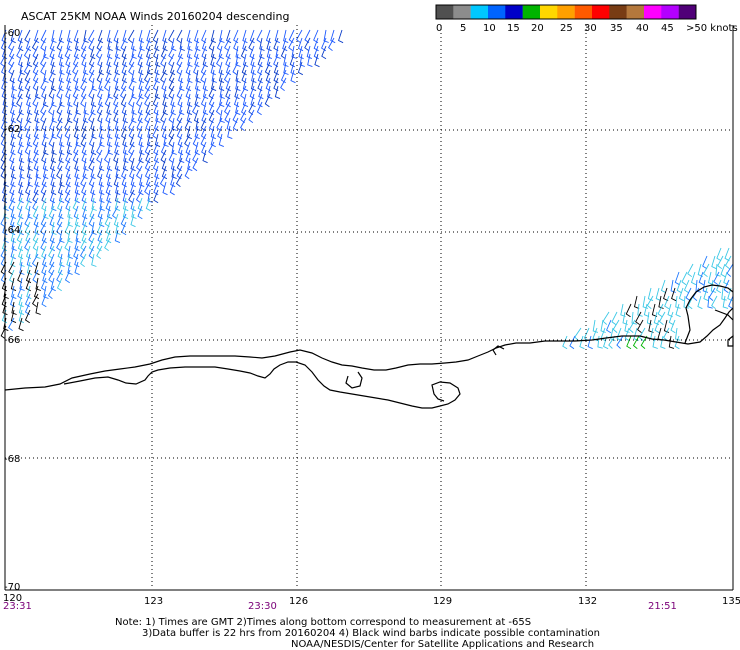 Image resolution: width=740 pixels, height=650 pixels. What do you see at coordinates (601, 12) in the screenshot?
I see `legend-swatch` at bounding box center [601, 12].